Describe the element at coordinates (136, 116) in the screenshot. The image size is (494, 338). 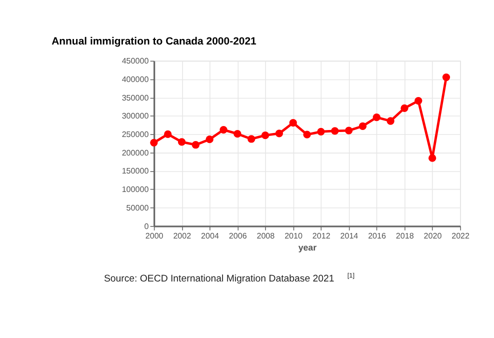
I see `y-tick-label: 300000` at that location.